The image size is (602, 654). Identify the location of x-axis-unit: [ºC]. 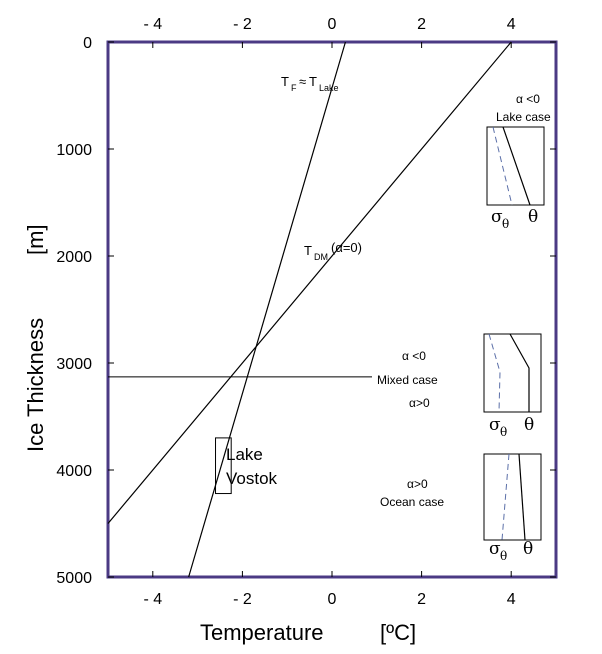
(398, 632).